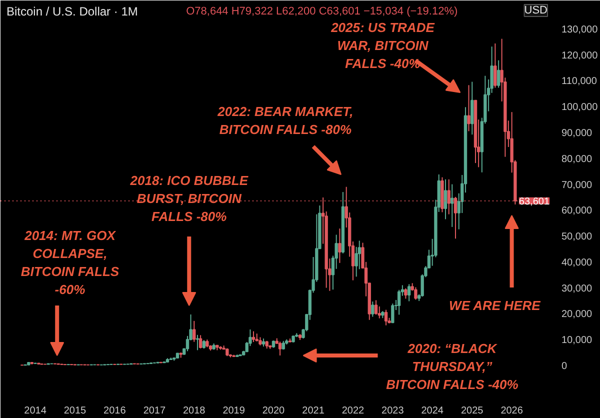 The height and width of the screenshot is (418, 600). Describe the element at coordinates (565, 366) in the screenshot. I see `y-tick-label: 0` at that location.